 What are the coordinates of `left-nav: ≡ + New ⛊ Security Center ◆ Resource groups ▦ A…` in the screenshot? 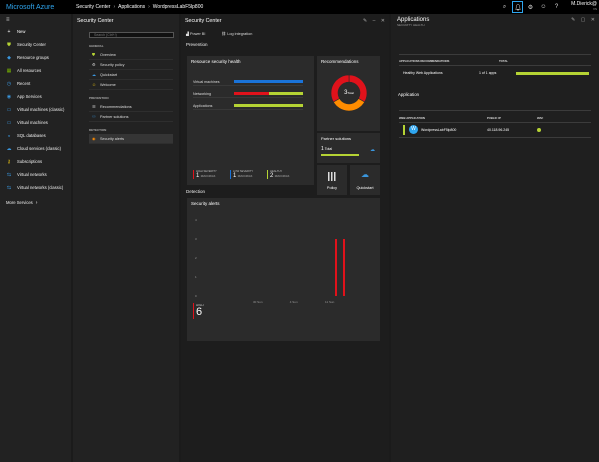 It's located at (35, 238).